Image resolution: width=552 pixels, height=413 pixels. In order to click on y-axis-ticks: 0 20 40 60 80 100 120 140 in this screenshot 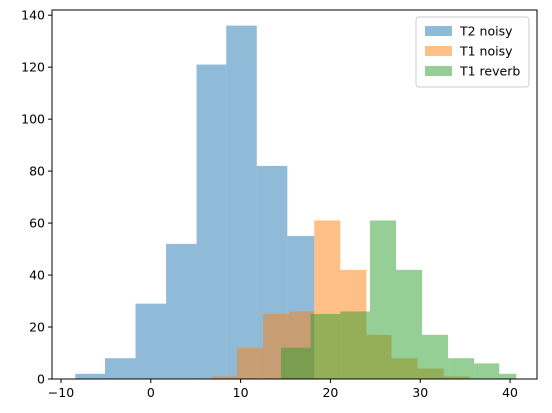, I will do `click(36, 197)`.